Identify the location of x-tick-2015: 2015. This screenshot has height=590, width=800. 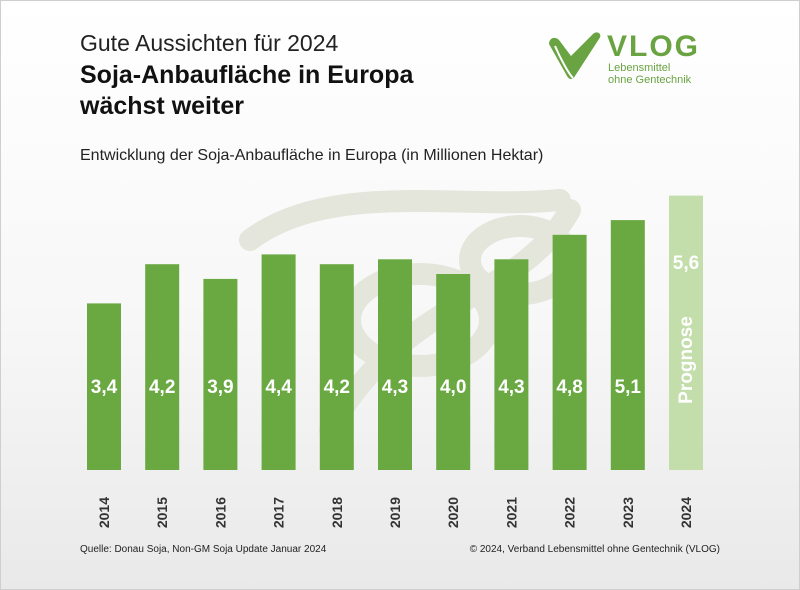
(162, 512).